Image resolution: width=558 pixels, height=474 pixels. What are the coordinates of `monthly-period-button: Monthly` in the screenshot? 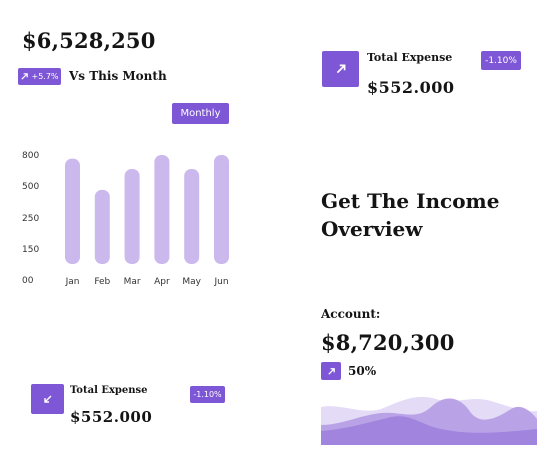 It's located at (200, 113).